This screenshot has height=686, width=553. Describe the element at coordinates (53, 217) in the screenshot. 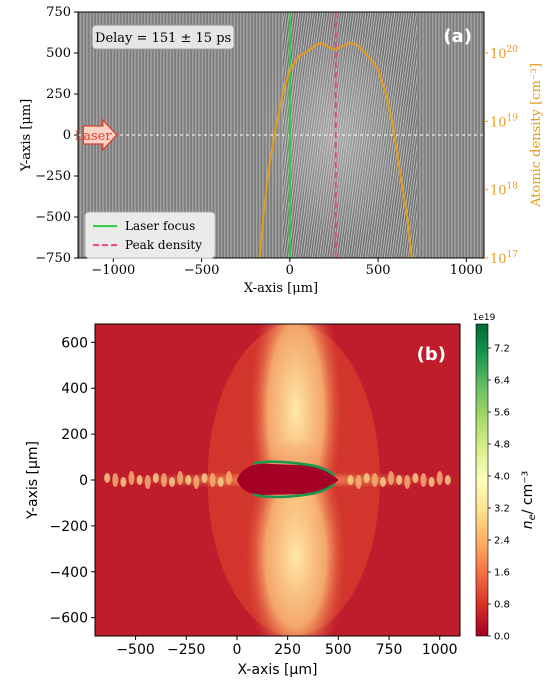

I see `y-tick-label: −500` at that location.